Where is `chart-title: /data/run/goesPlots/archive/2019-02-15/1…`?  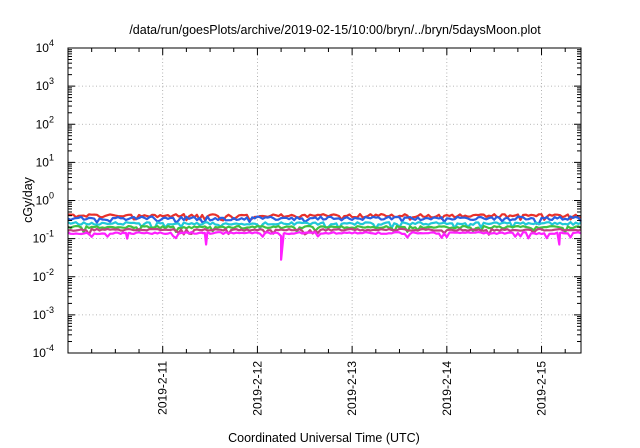 chart-title: /data/run/goesPlots/archive/2019-02-15/1… is located at coordinates (335, 30).